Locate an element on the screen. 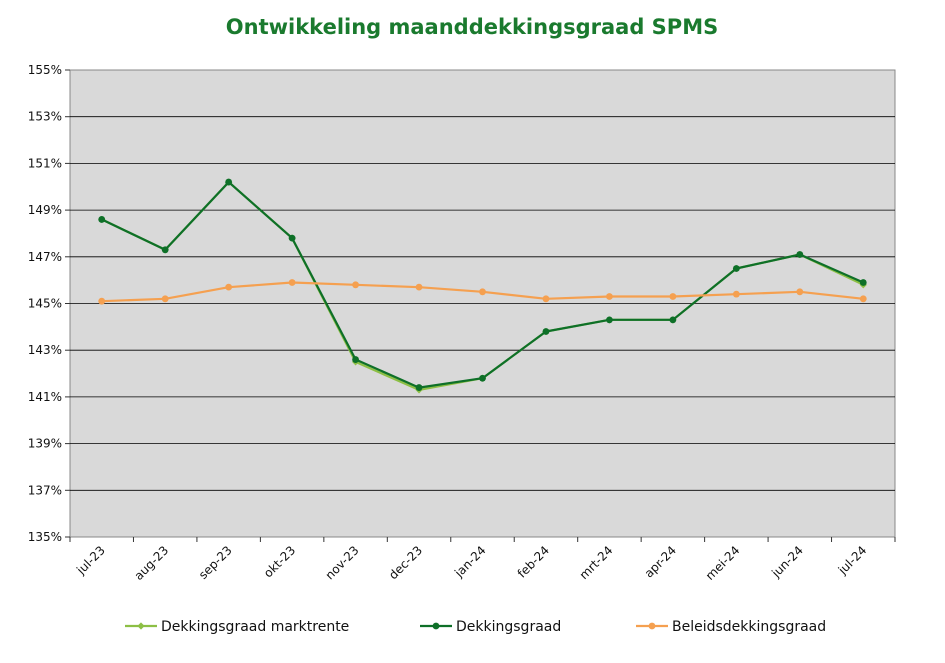 The image size is (945, 663). x-tick-label: jul-24 is located at coordinates (852, 560).